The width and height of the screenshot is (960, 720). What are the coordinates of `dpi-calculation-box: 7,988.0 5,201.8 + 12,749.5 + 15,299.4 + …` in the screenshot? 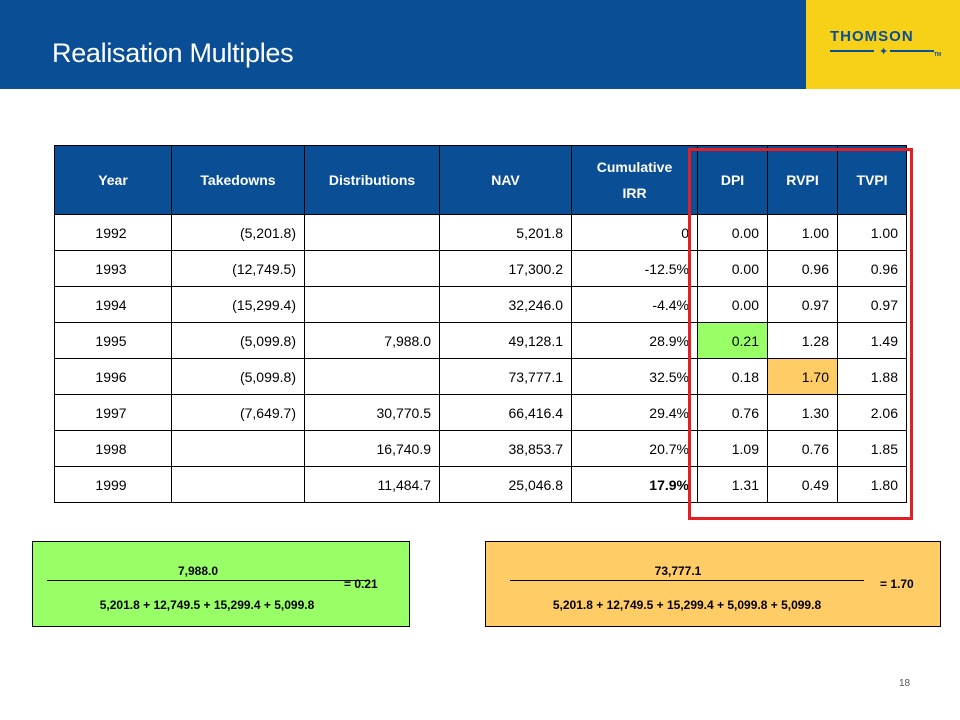 It's located at (221, 584).